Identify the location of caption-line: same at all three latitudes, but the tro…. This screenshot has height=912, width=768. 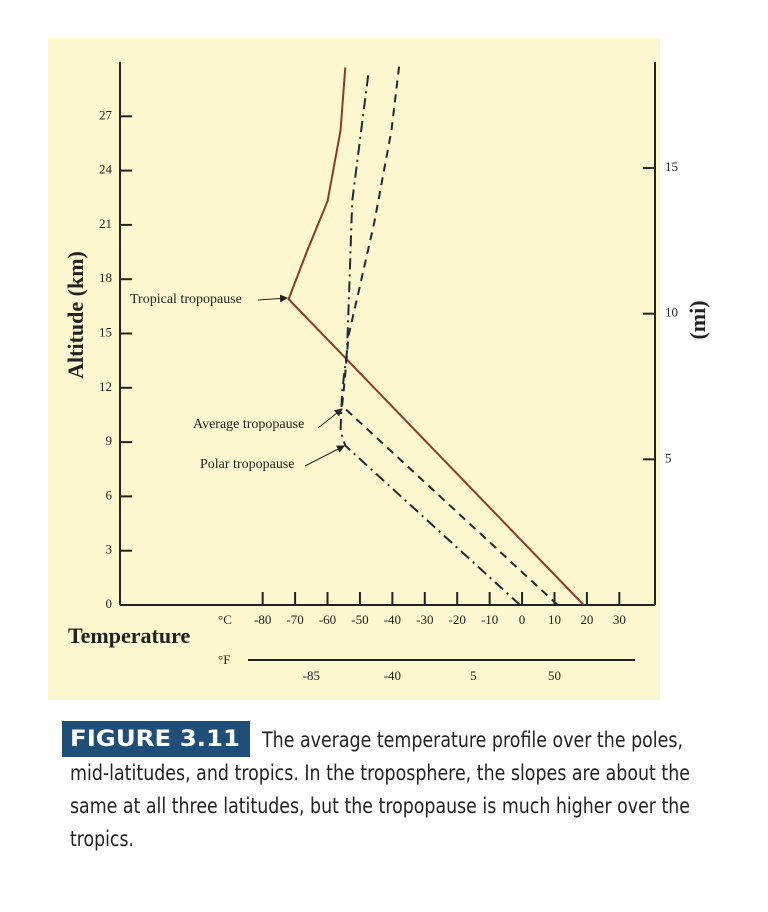
(380, 806).